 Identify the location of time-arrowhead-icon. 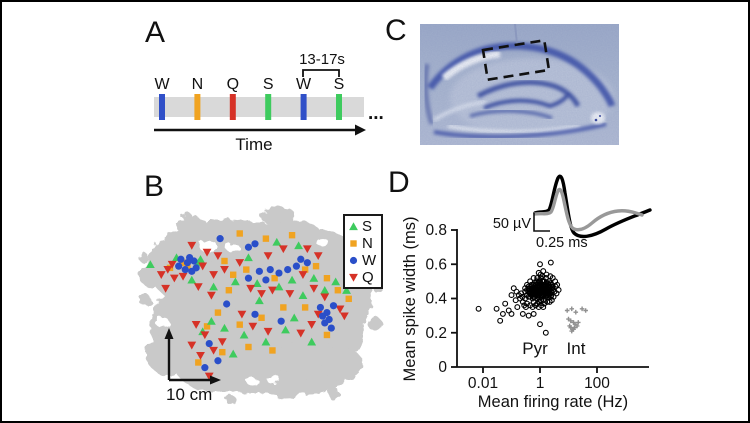
(360, 130).